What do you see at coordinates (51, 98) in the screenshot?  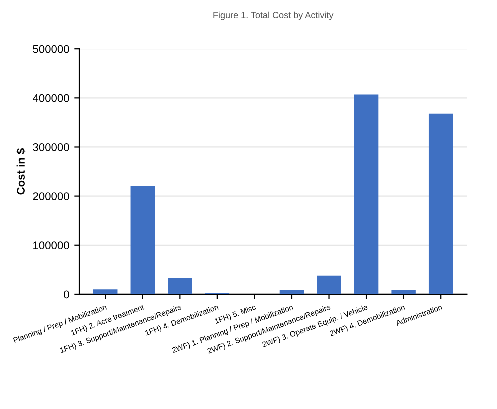 I see `y-tick-label: 400000` at bounding box center [51, 98].